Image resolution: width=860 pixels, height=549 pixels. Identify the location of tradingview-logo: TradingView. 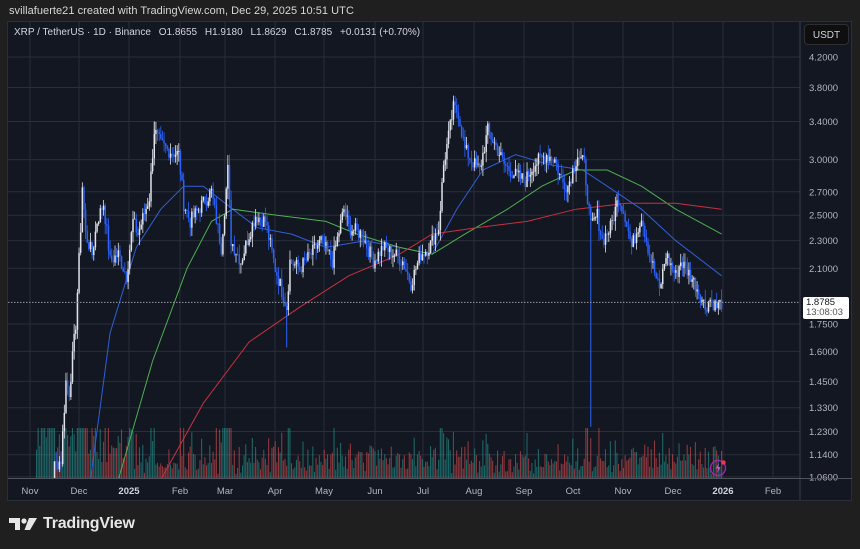
(72, 524).